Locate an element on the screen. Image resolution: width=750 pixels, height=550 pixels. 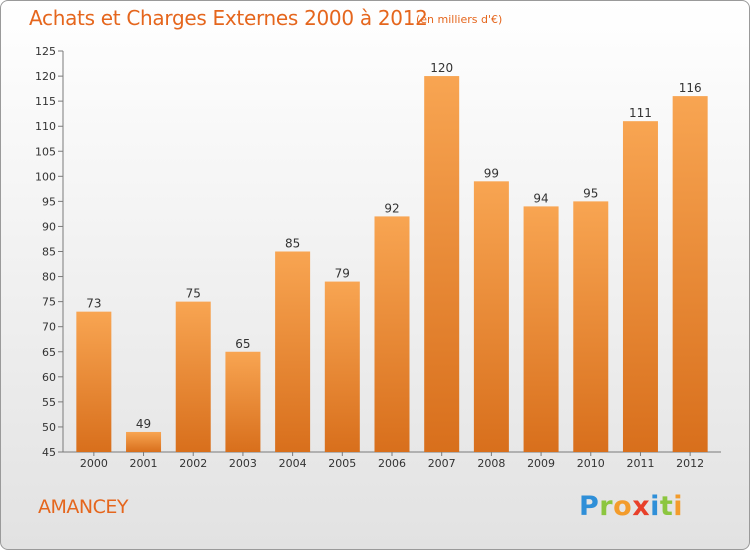
data-label: 92 is located at coordinates (391, 208).